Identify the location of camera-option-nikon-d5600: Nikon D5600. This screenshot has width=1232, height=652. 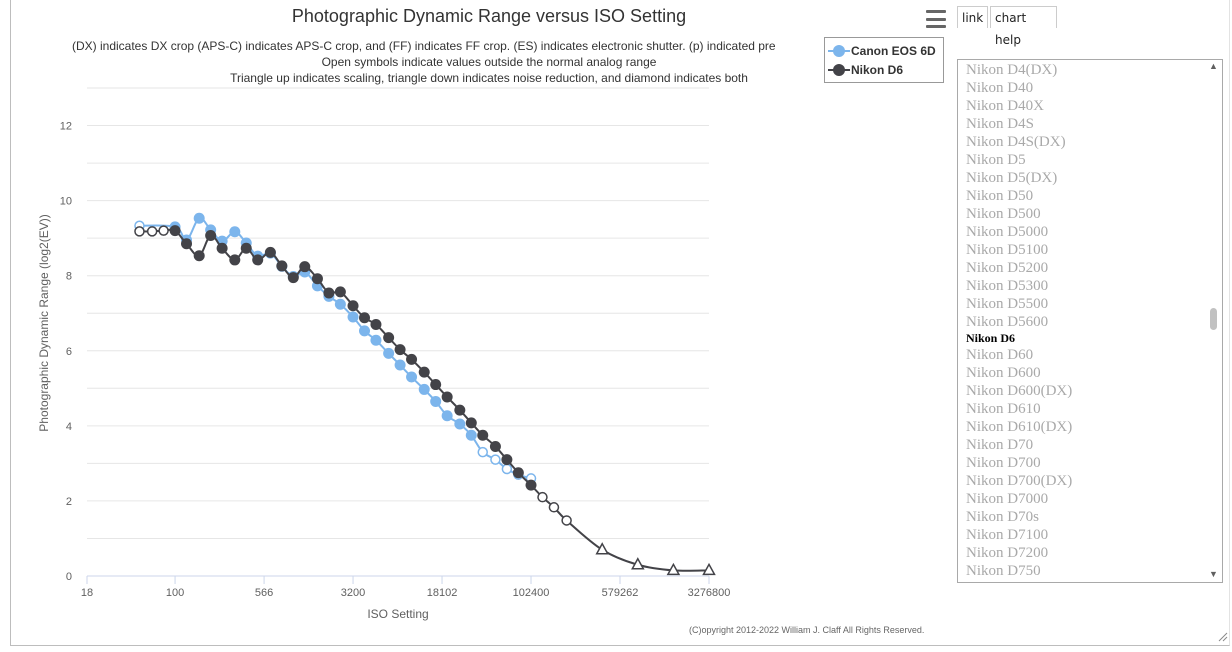
(1007, 322).